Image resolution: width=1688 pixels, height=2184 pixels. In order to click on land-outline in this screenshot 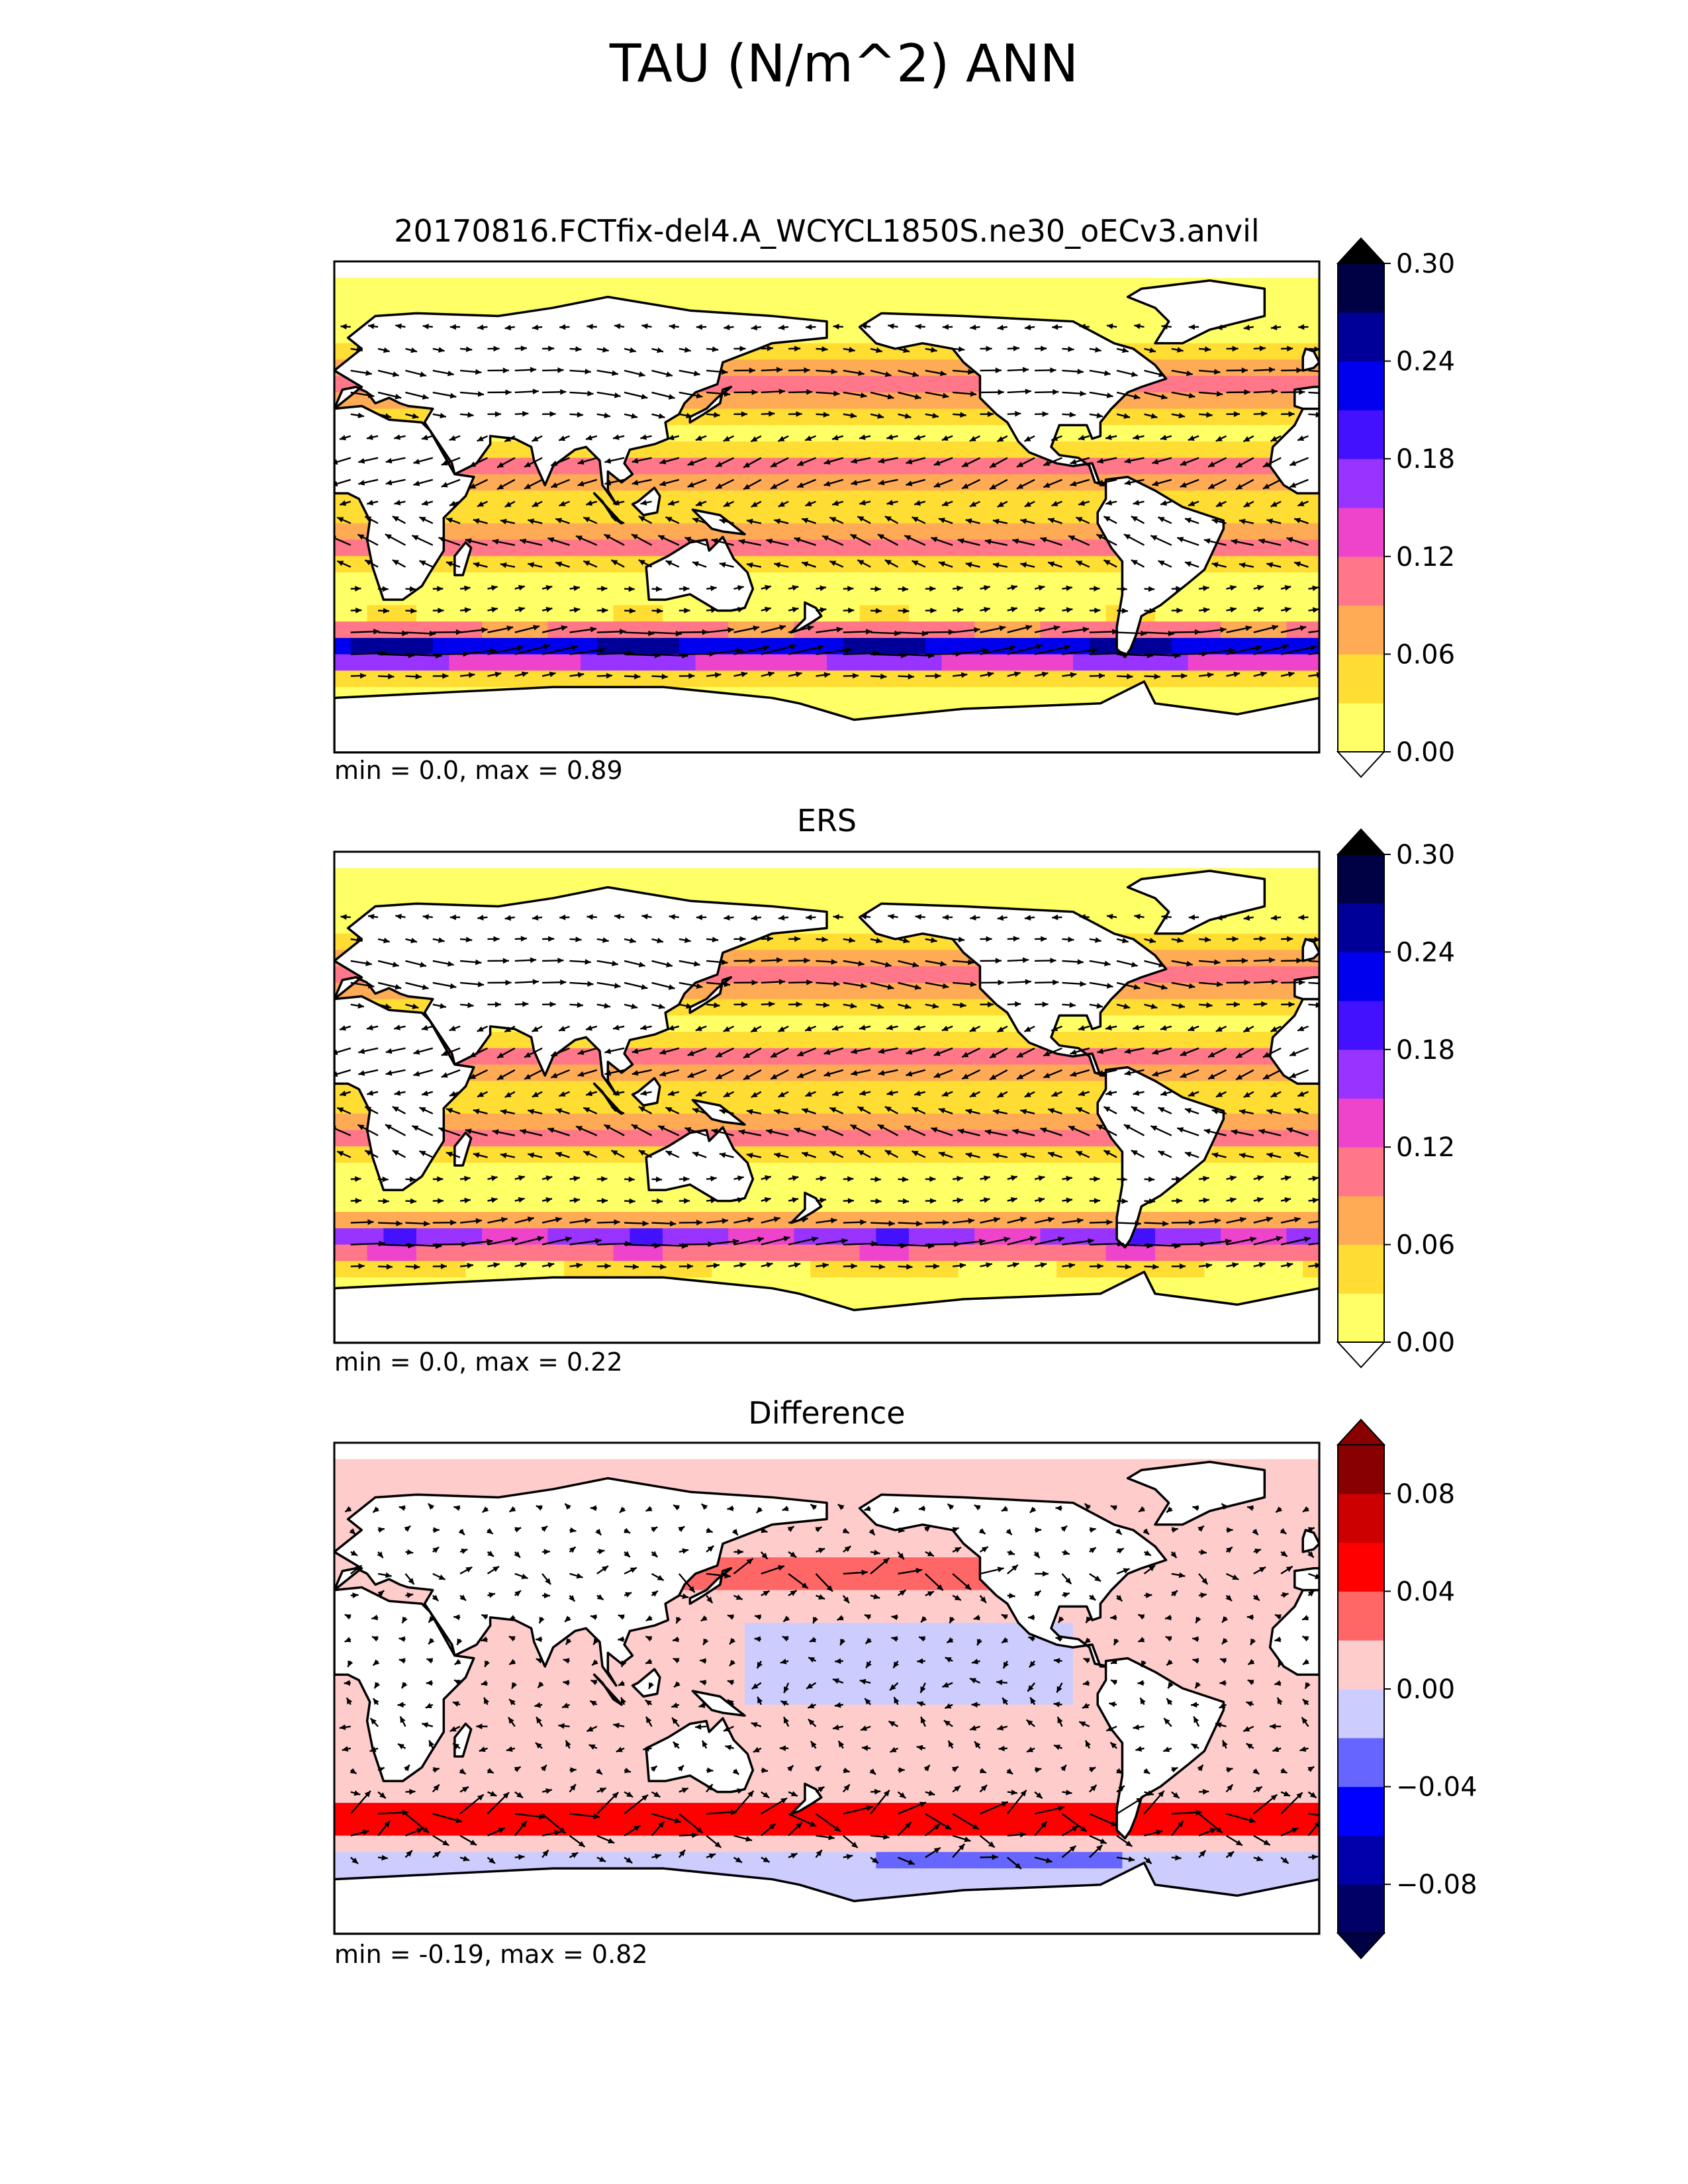, I will do `click(1306, 1579)`.